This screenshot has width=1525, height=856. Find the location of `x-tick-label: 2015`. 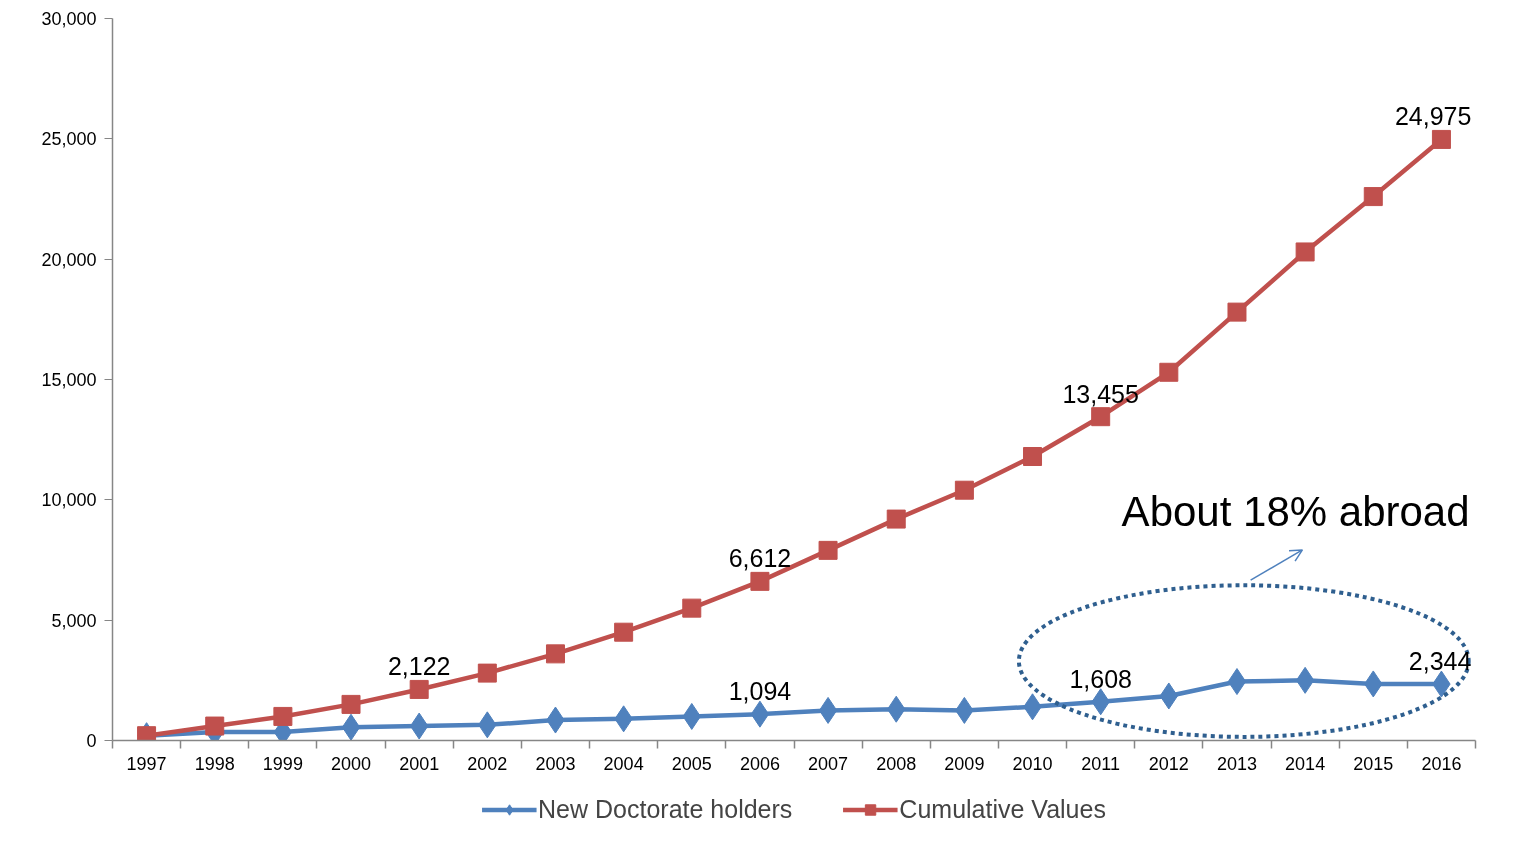

x-tick-label: 2015 is located at coordinates (1373, 763).